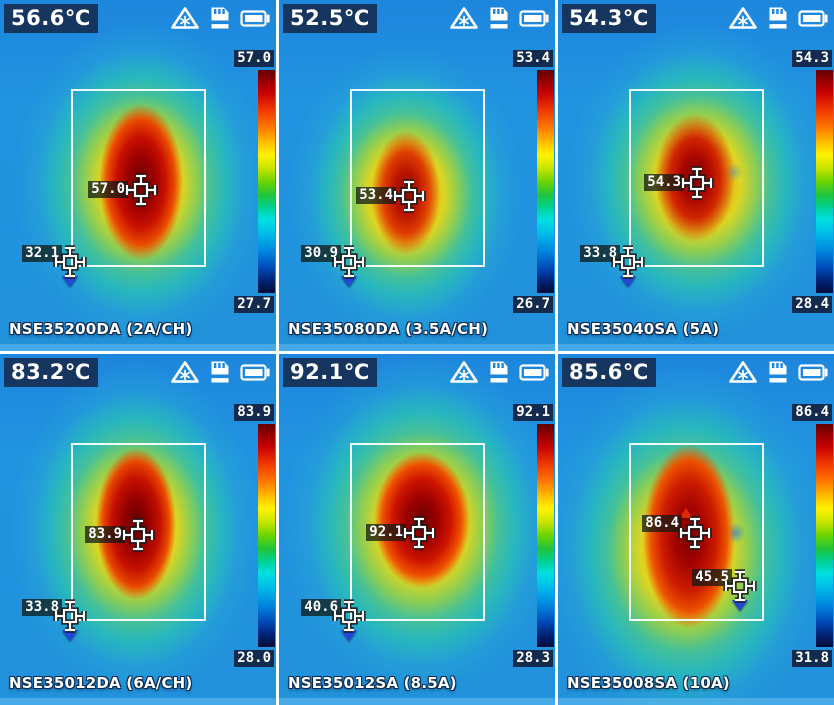 The image size is (834, 705). I want to click on scale-min-label: 28.4, so click(812, 304).